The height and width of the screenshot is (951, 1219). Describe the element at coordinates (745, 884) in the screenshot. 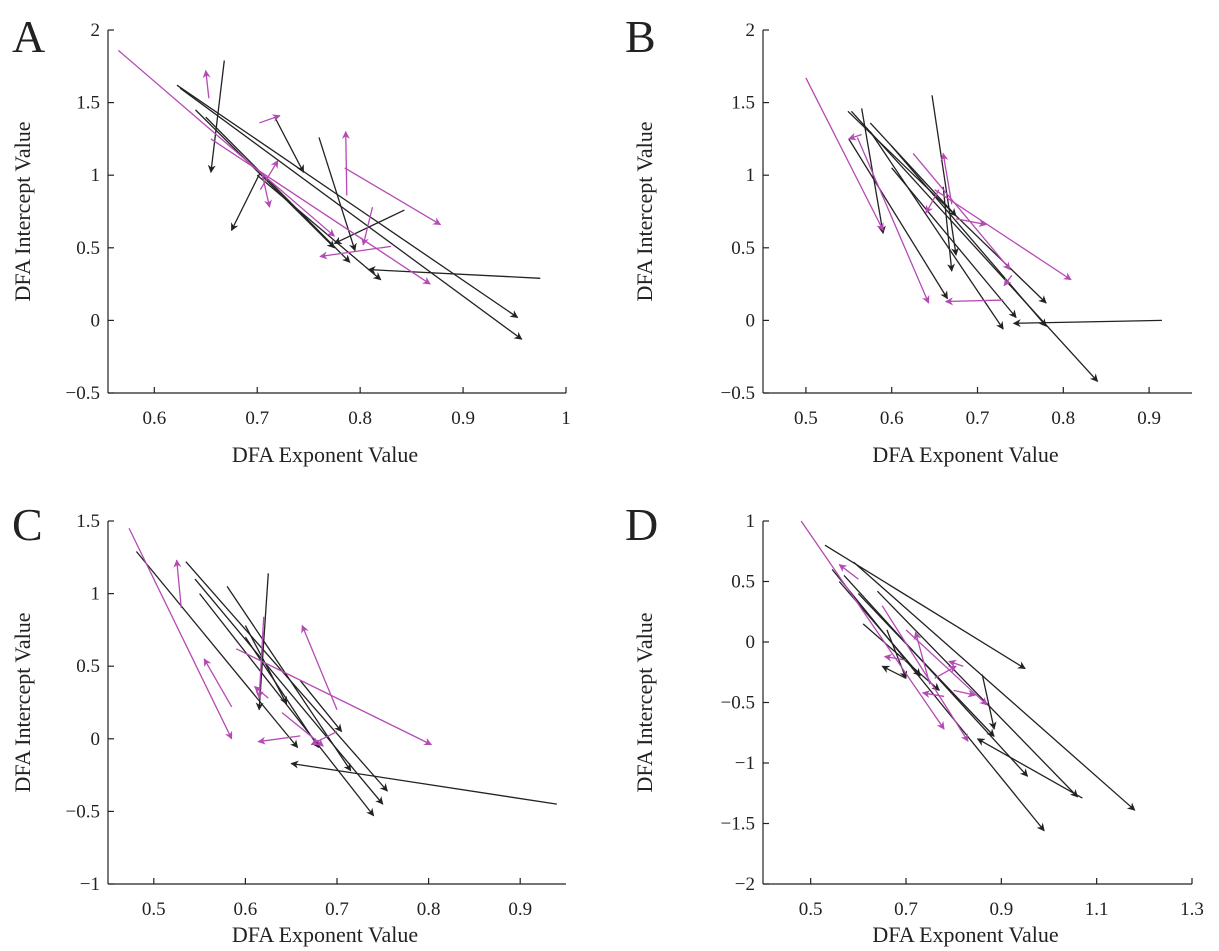

I see `y-tick-label: −2` at that location.